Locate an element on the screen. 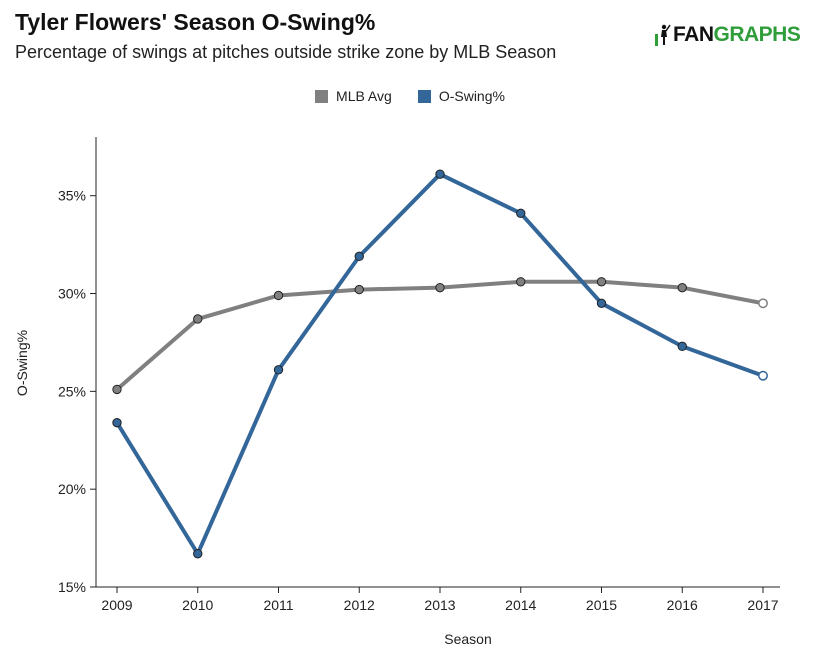 The image size is (820, 665). x-tick-label: 2010 is located at coordinates (197, 605).